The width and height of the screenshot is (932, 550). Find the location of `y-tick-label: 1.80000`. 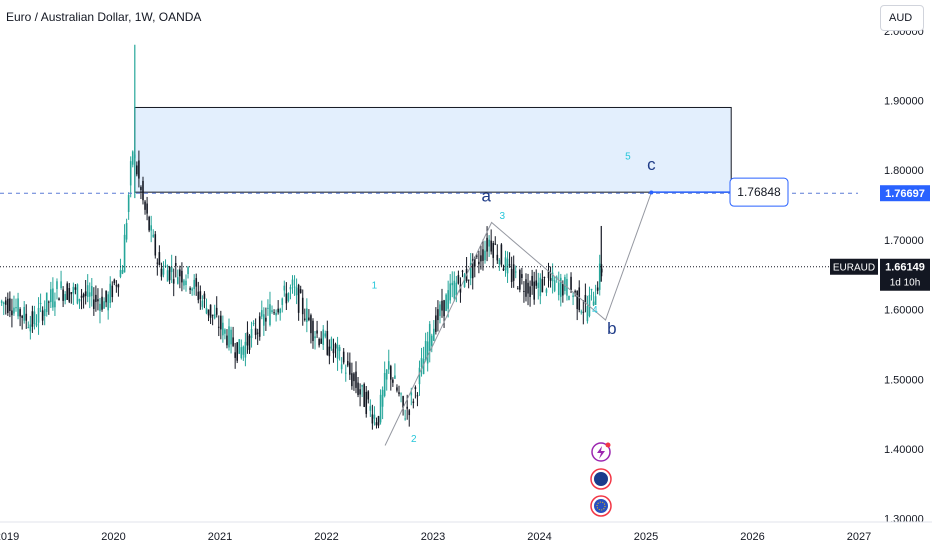

y-tick-label: 1.80000 is located at coordinates (904, 171).